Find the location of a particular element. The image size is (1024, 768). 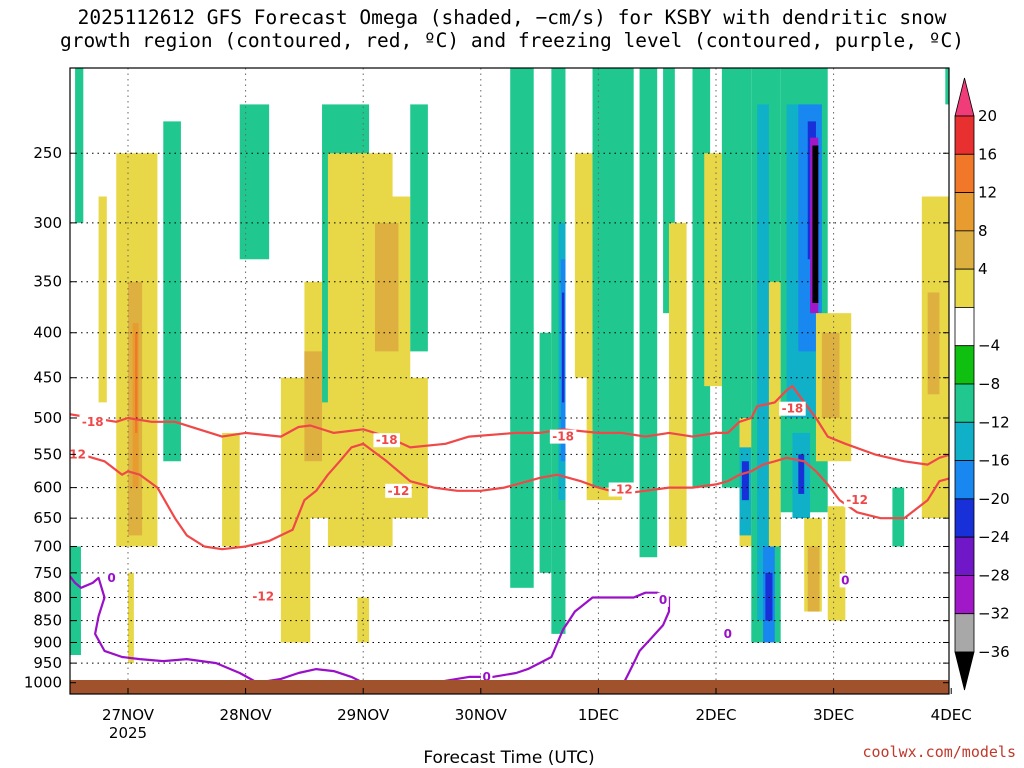

x-tick-label-3DEC: 3DEC is located at coordinates (833, 715).